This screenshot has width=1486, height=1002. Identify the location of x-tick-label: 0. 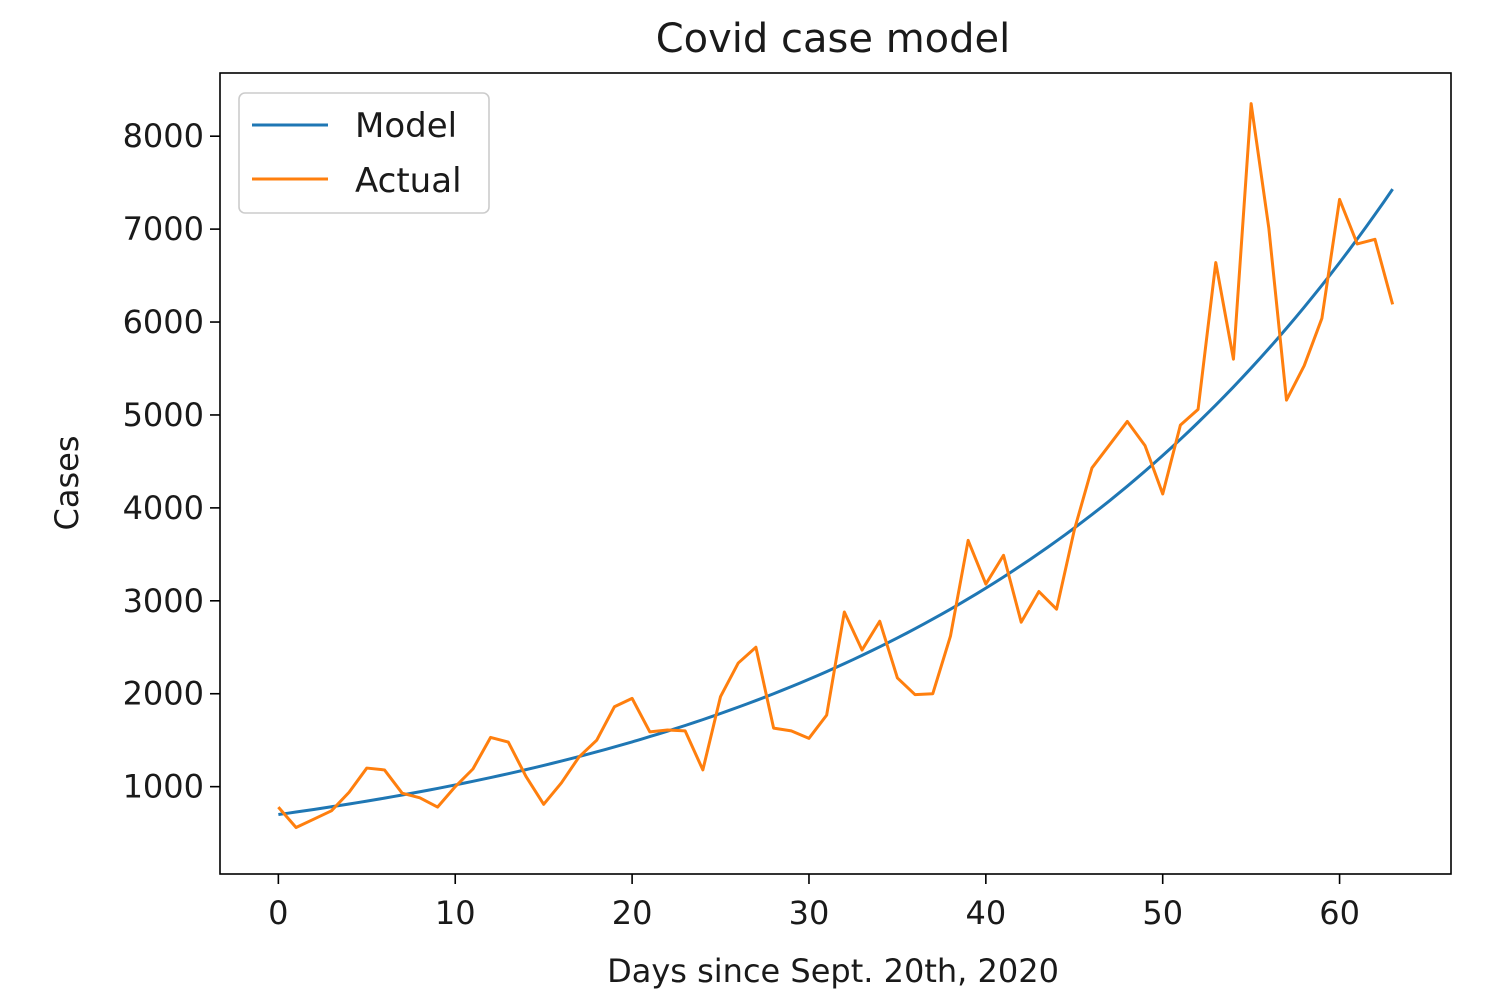
(278, 913).